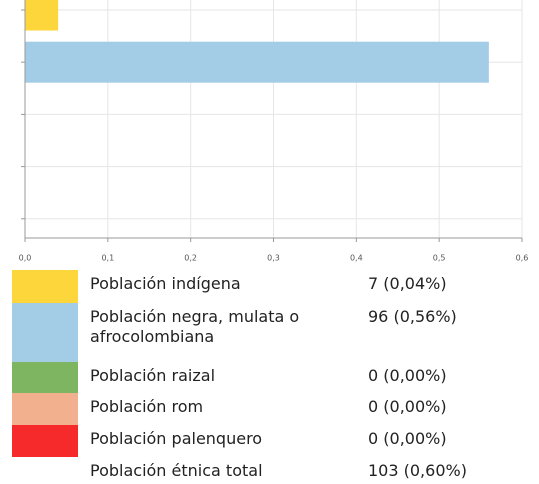 The height and width of the screenshot is (484, 539). Describe the element at coordinates (412, 316) in the screenshot. I see `legend-value: 96 (0,56%)` at that location.